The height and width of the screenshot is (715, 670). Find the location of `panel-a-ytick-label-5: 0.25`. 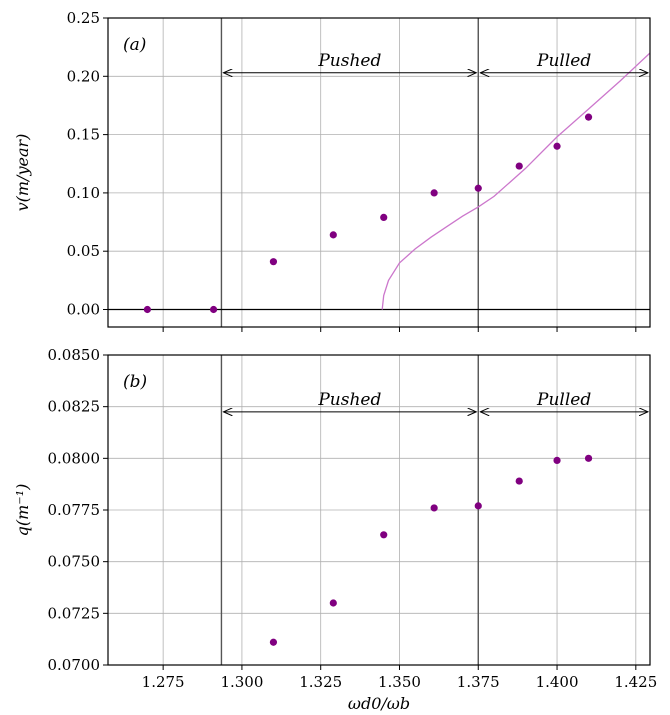

panel-a-ytick-label-5: 0.25 is located at coordinates (83, 18).